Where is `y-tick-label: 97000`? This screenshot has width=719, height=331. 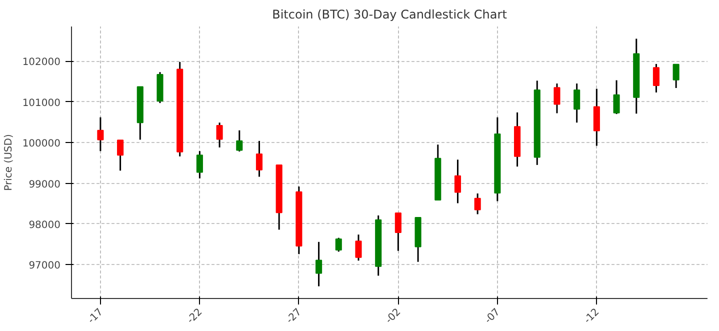 y-tick-label: 97000 is located at coordinates (44, 266).